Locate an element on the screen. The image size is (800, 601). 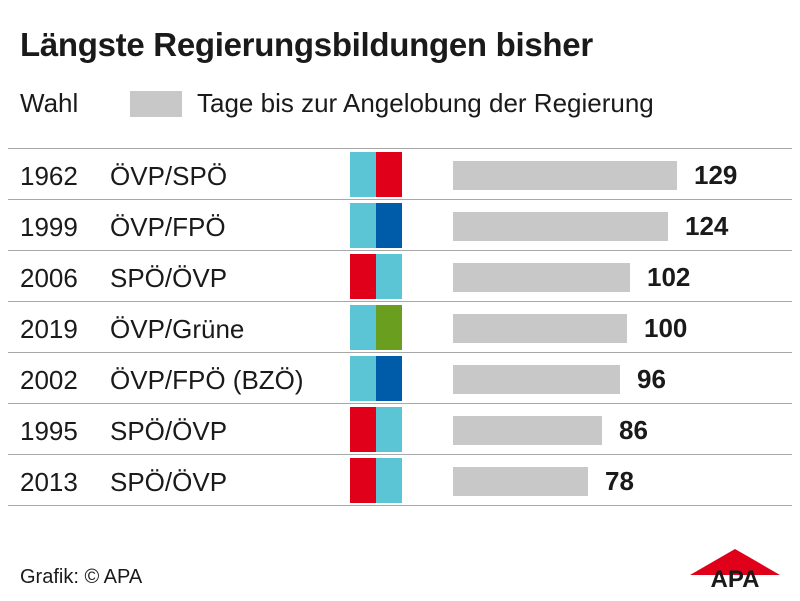
apa-logo: APA is located at coordinates (735, 569).